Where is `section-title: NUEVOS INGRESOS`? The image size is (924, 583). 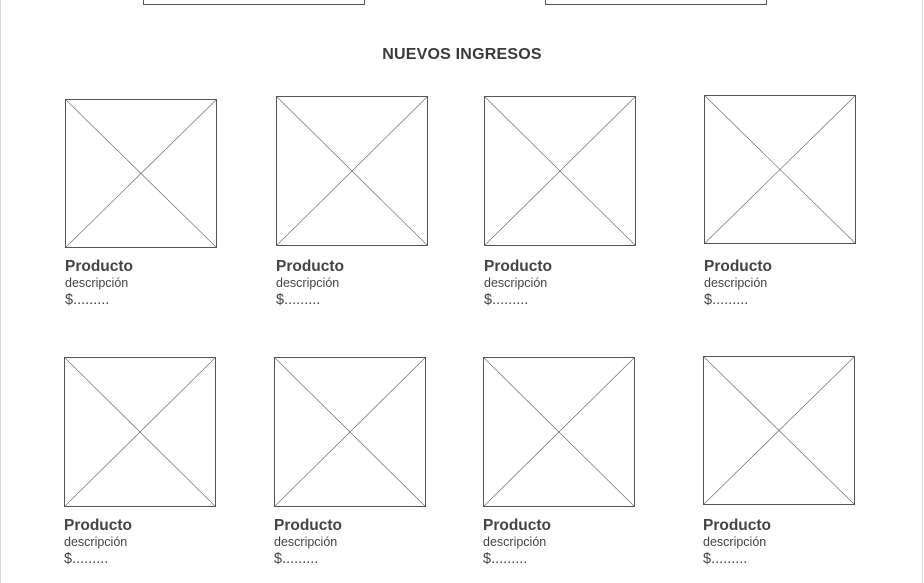
section-title: NUEVOS INGRESOS is located at coordinates (462, 54).